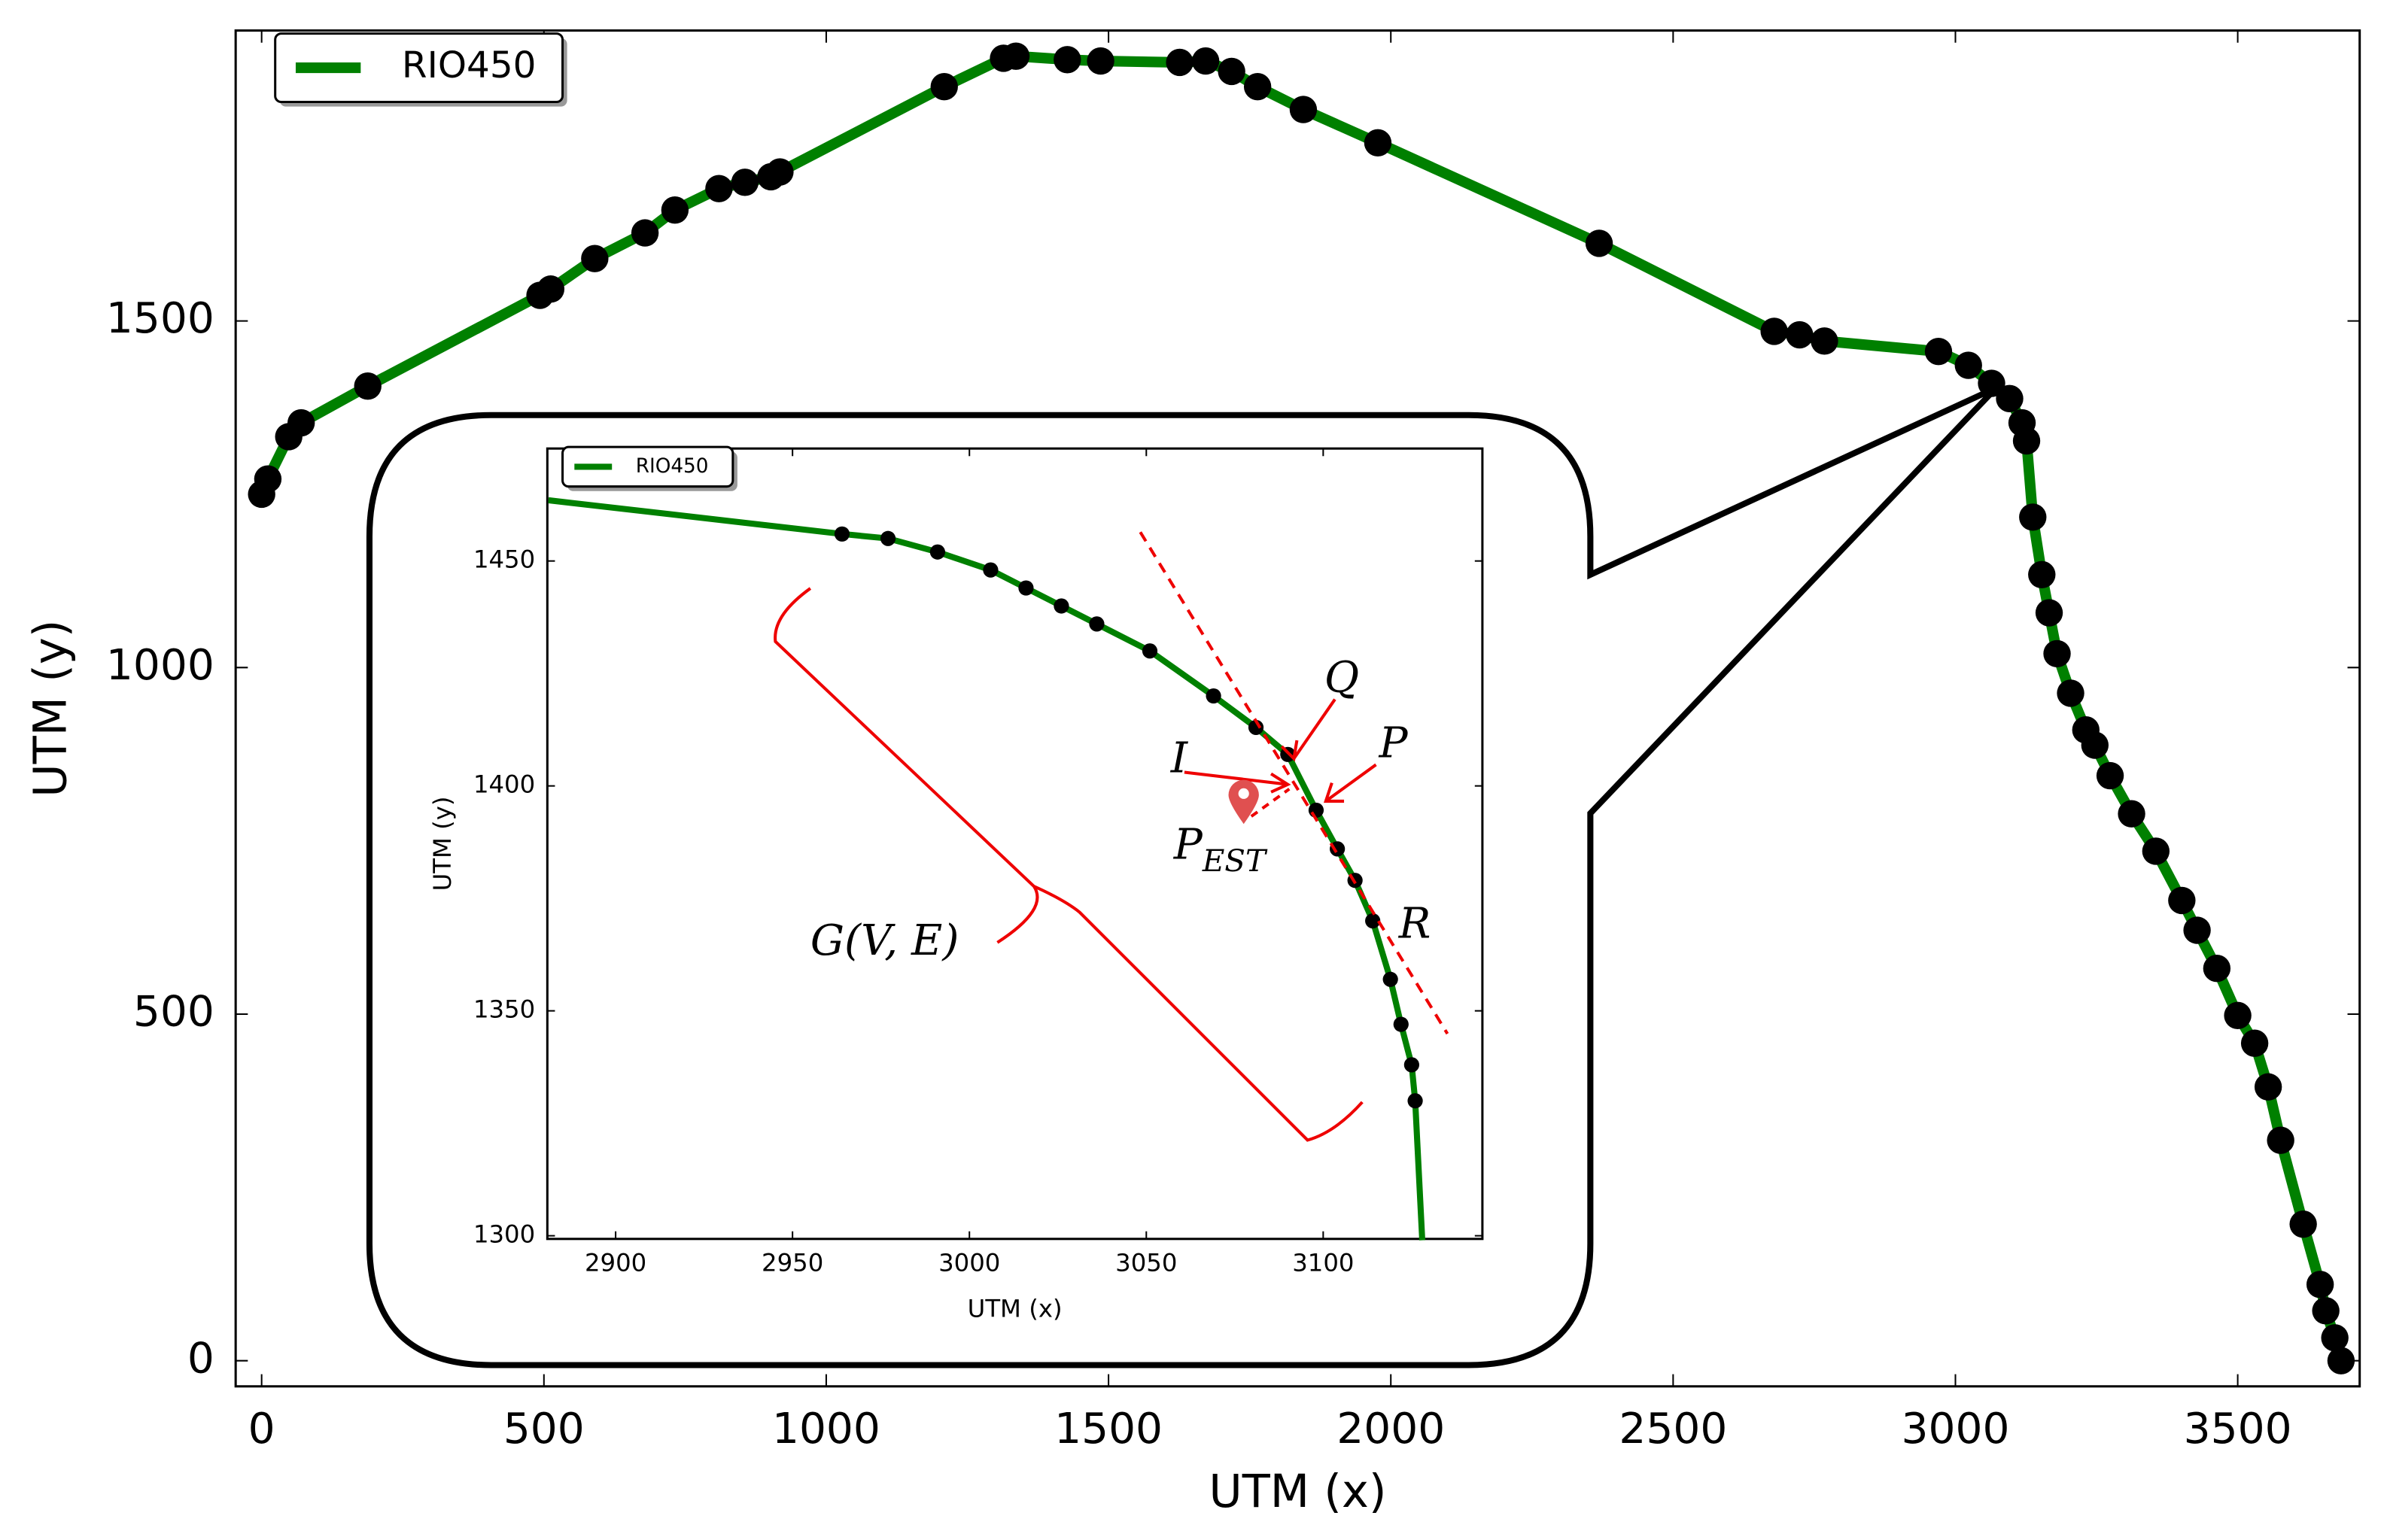 The width and height of the screenshot is (2384, 1540). What do you see at coordinates (826, 1428) in the screenshot?
I see `x-tick-label: 1000` at bounding box center [826, 1428].